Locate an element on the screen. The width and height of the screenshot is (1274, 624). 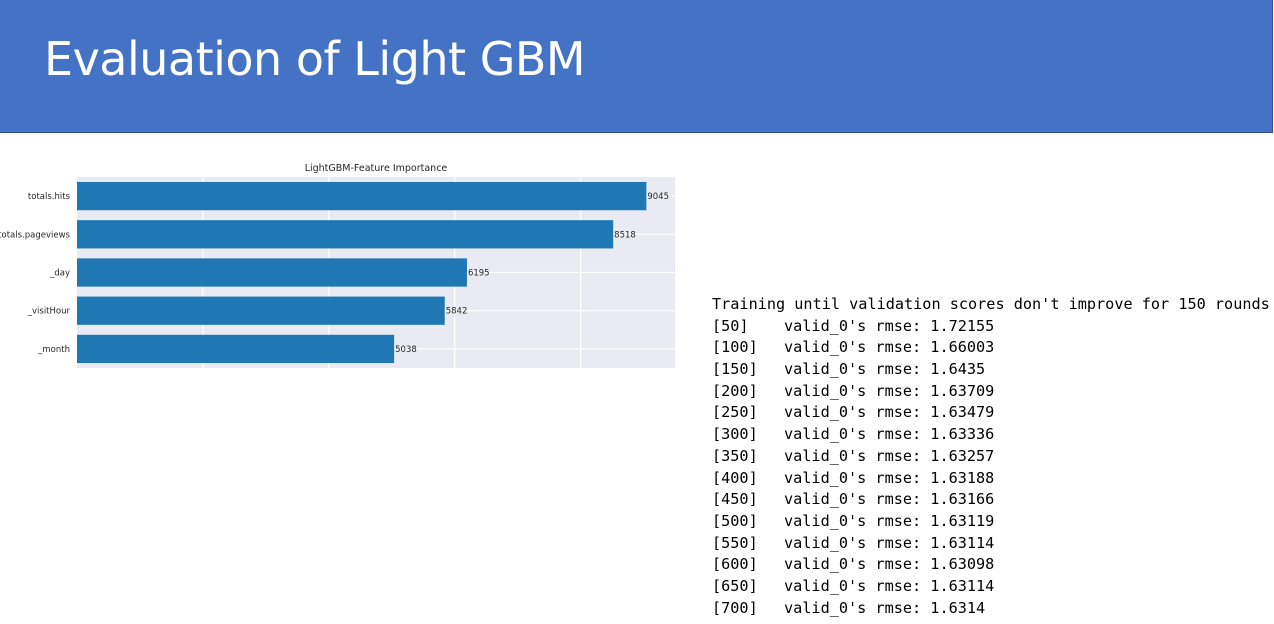
bar-day is located at coordinates (272, 272).